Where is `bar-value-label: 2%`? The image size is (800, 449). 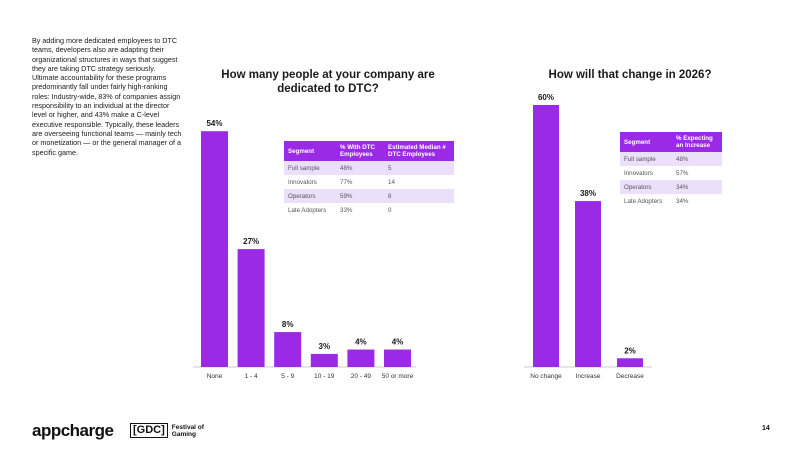
bar-value-label: 2% is located at coordinates (630, 350).